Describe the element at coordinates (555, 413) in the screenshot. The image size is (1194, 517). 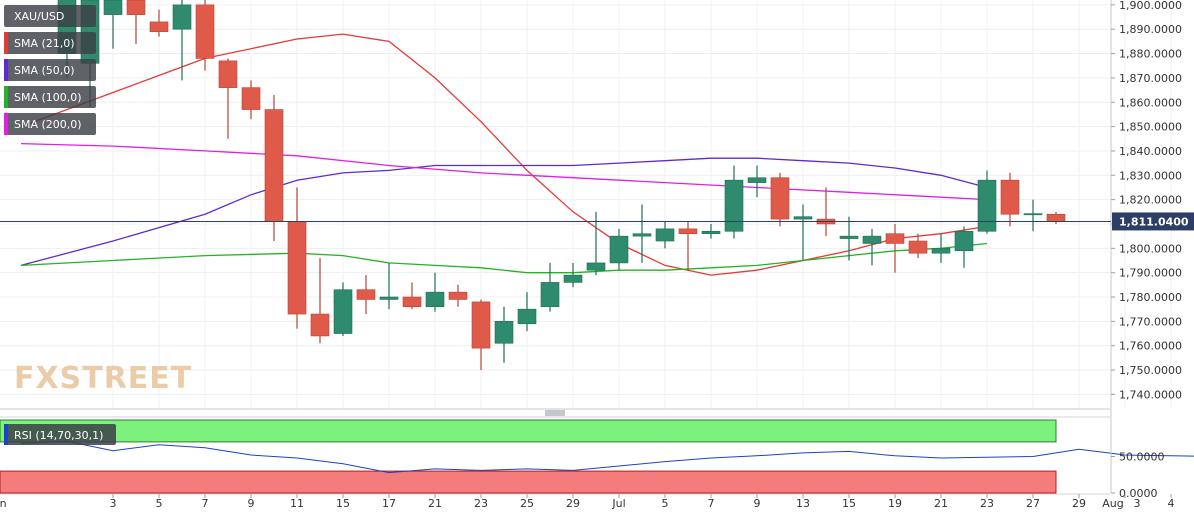
I see `pane-splitter` at that location.